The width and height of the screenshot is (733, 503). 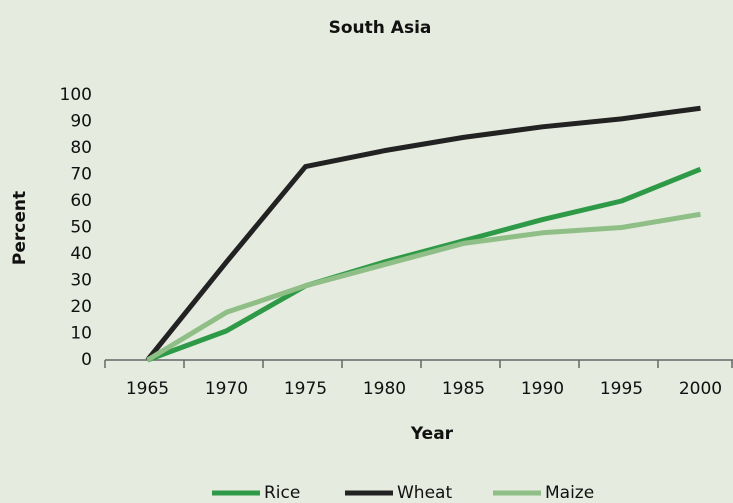 What do you see at coordinates (20, 228) in the screenshot?
I see `y-axis-title: Percent` at bounding box center [20, 228].